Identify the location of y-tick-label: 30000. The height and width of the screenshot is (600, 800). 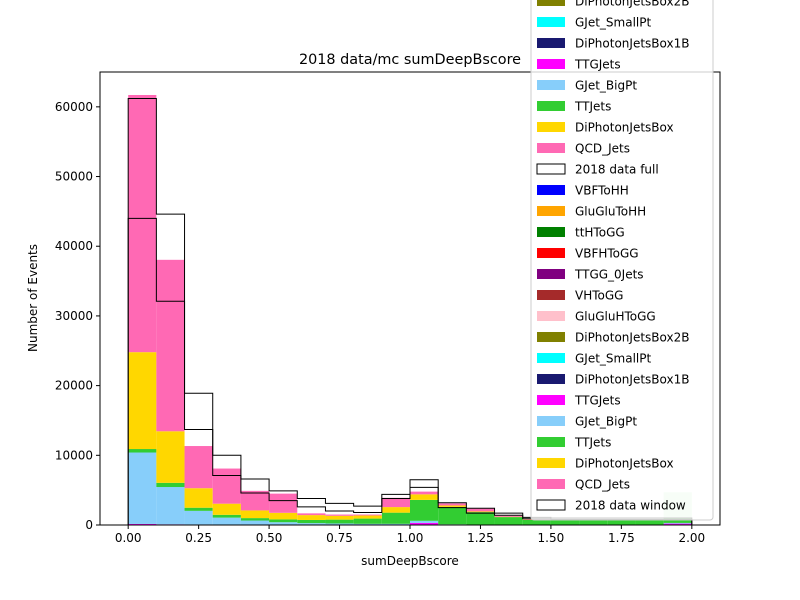
(74, 316).